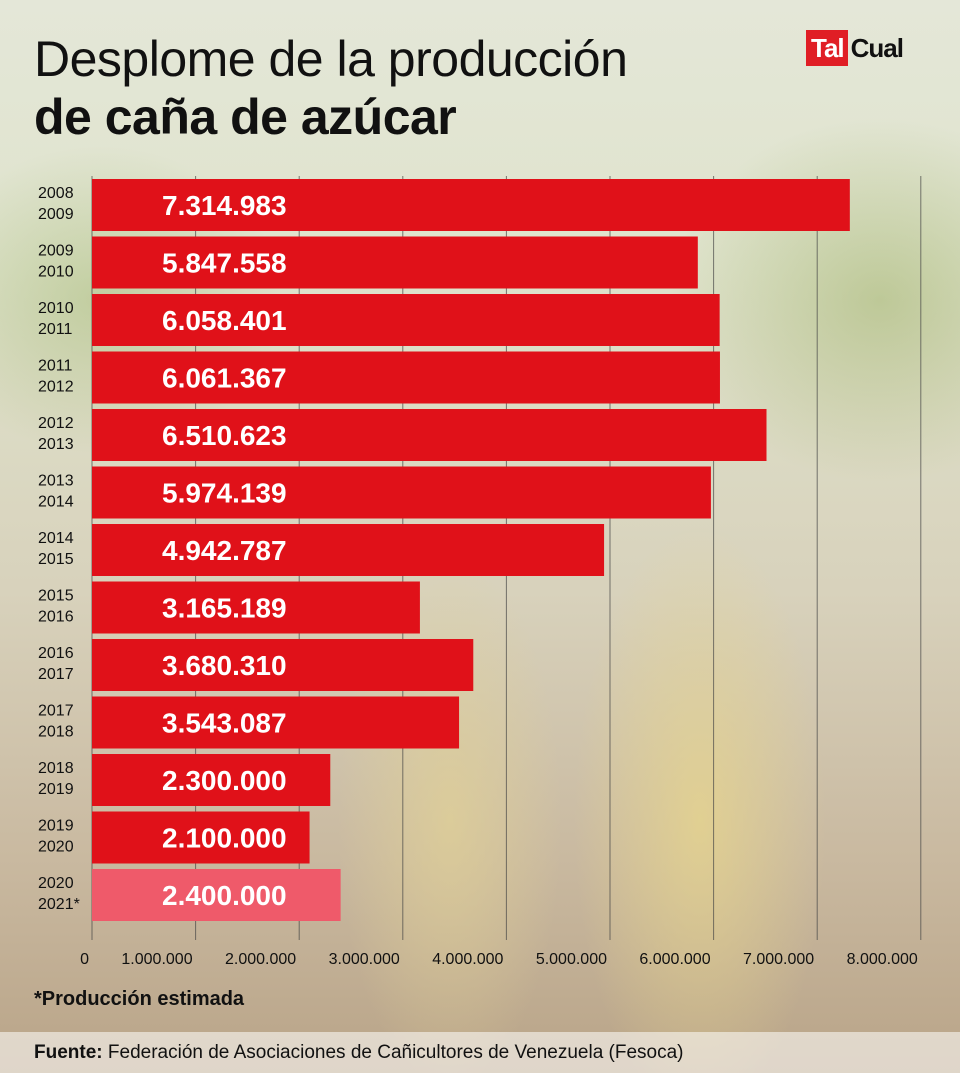 This screenshot has width=960, height=1073. I want to click on category-label: 2021*, so click(59, 904).